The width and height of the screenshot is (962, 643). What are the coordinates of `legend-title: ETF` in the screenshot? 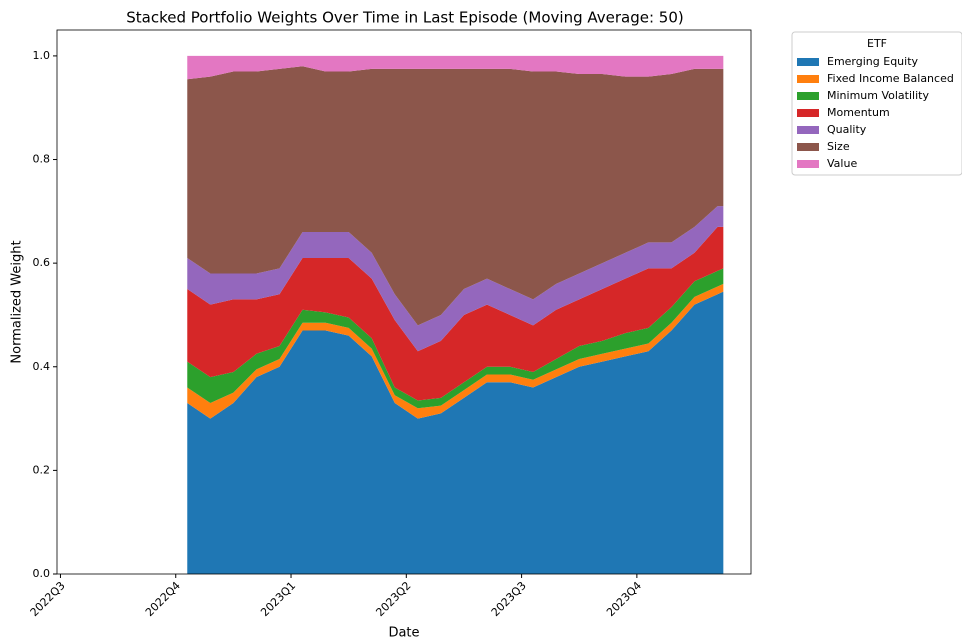 It's located at (877, 43).